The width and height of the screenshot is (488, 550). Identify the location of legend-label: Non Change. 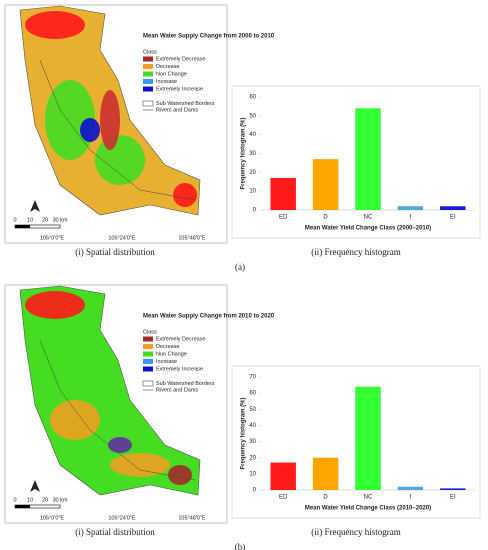
(171, 74).